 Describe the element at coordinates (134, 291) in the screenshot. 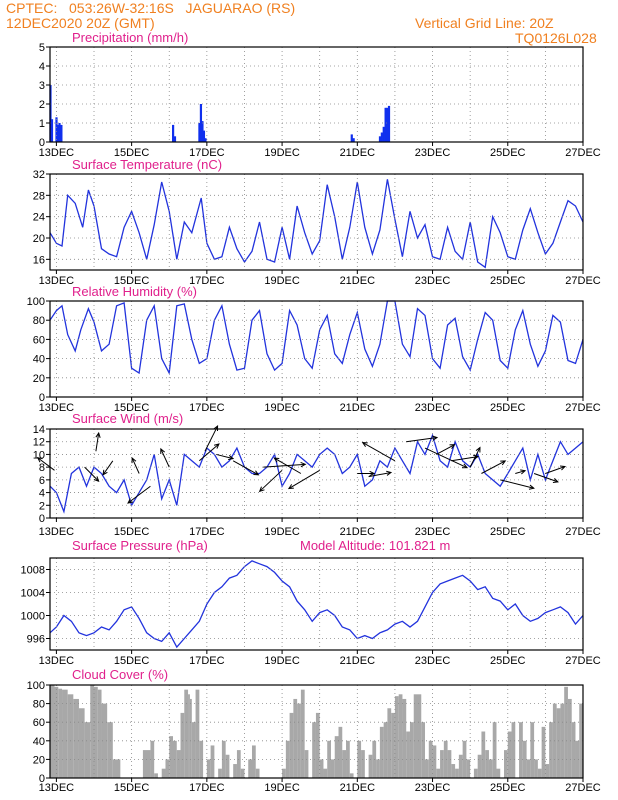

I see `panel-title: Relative Humidity (%)` at that location.